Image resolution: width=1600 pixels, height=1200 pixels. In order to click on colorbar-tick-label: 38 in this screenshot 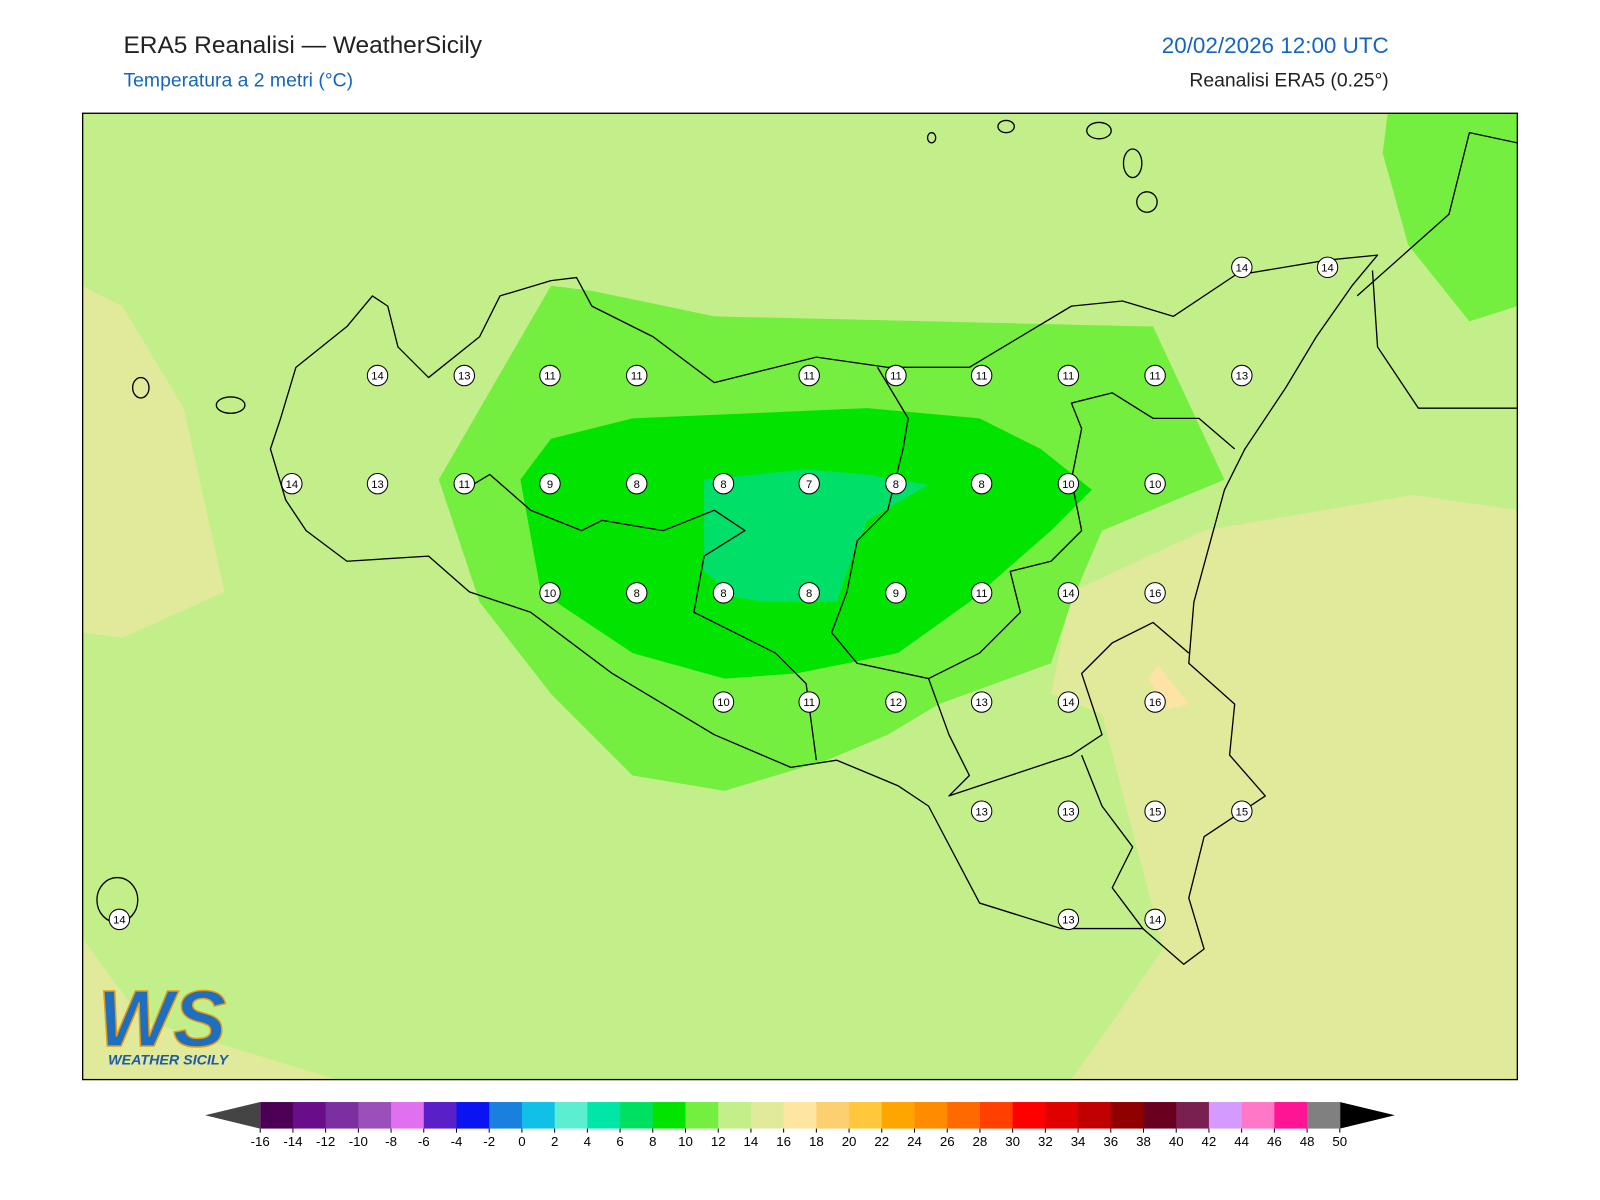, I will do `click(1143, 1141)`.